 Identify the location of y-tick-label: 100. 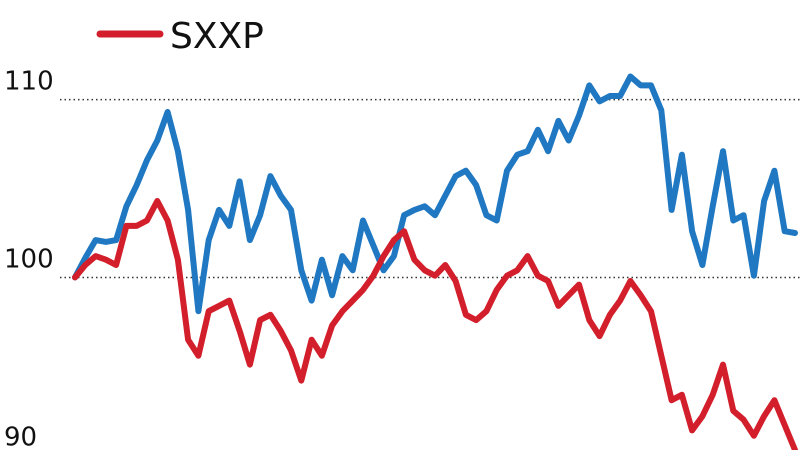
(29, 259).